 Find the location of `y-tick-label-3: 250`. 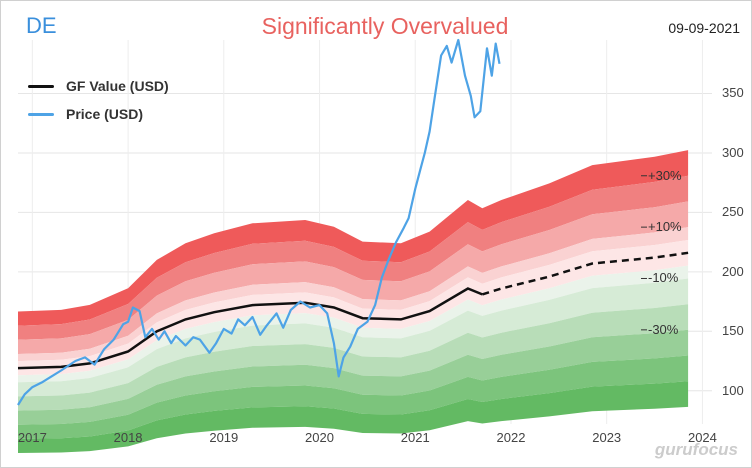

y-tick-label-3: 250 is located at coordinates (733, 212).